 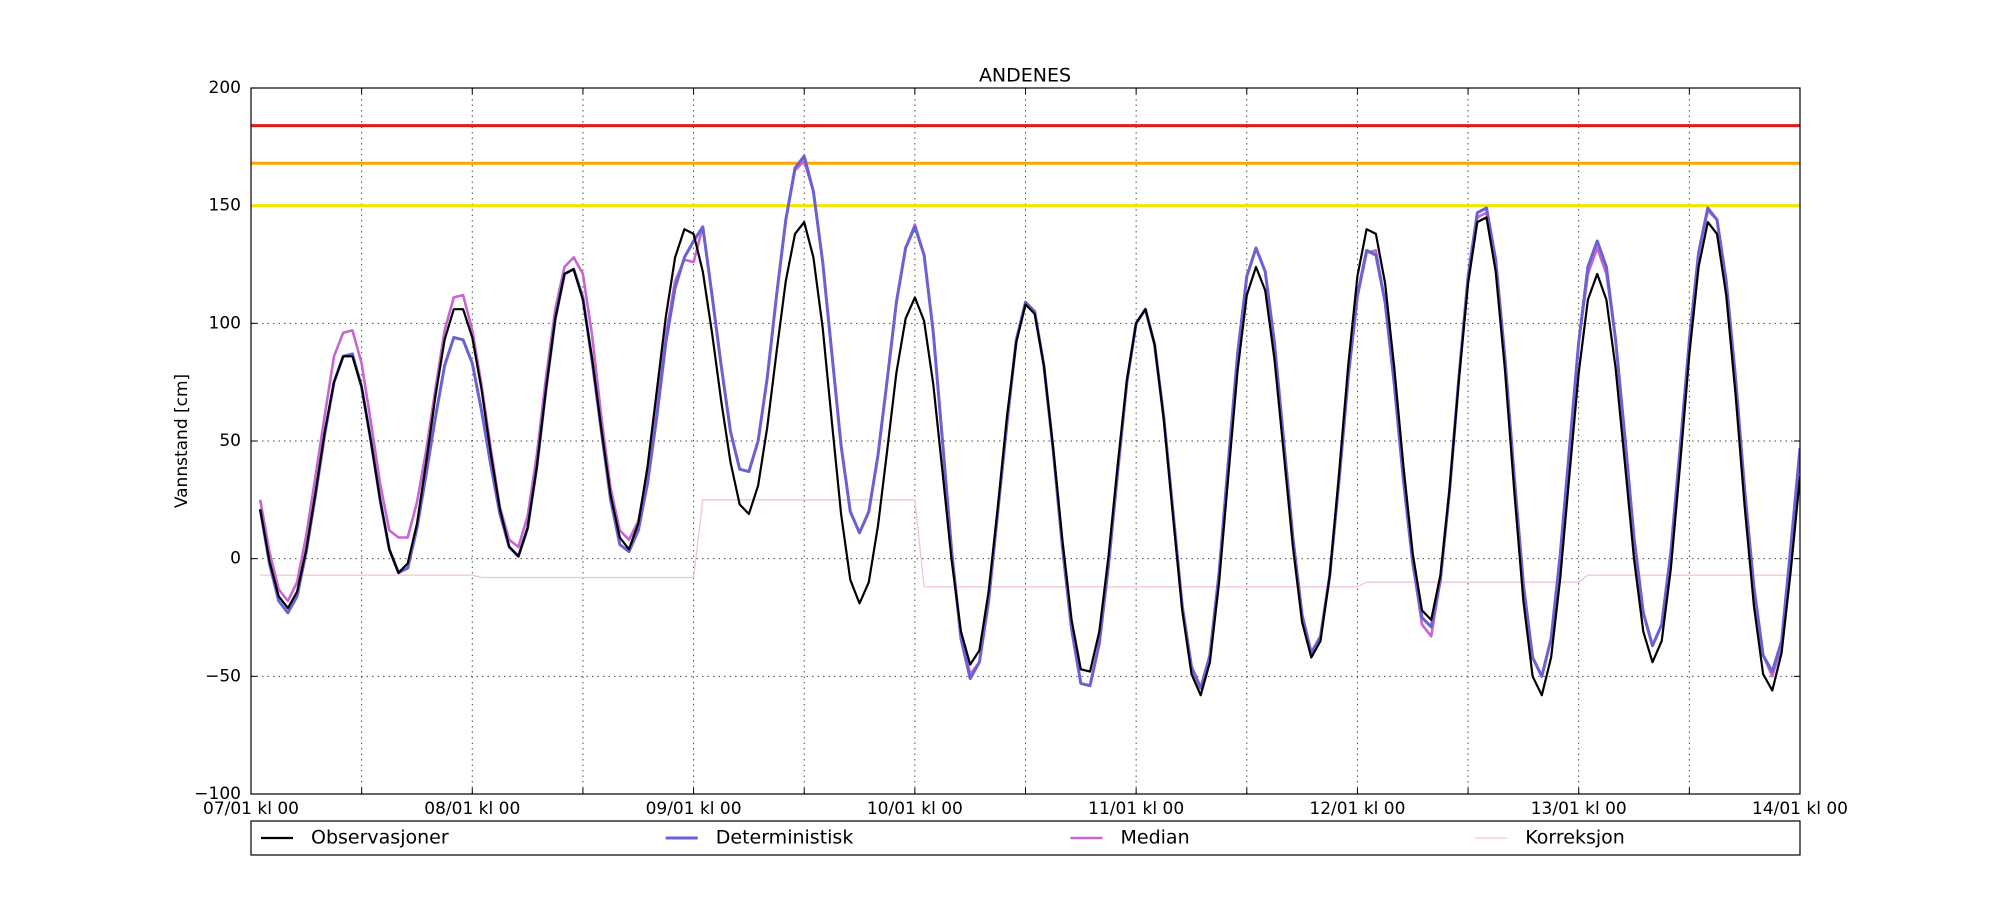 I want to click on legend-label: Median, so click(x=1155, y=838).